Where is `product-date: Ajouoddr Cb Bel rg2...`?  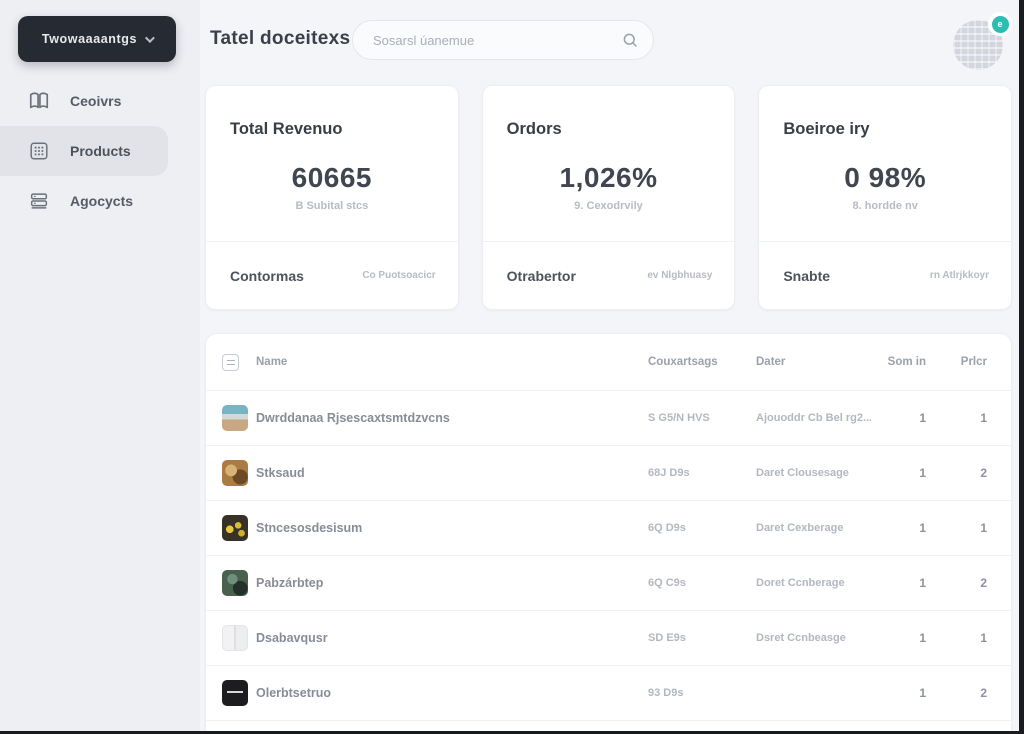 product-date: Ajouoddr Cb Bel rg2... is located at coordinates (813, 418).